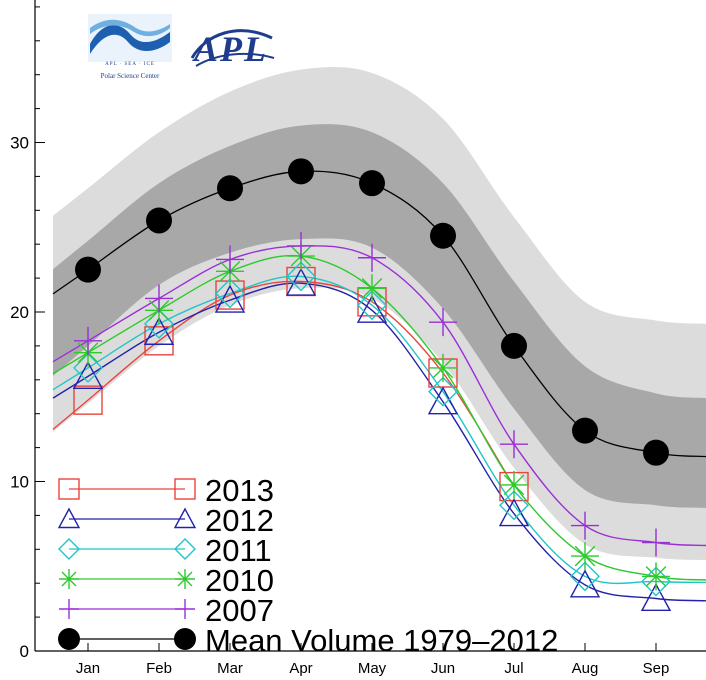 Image resolution: width=706 pixels, height=680 pixels. I want to click on x-tick-label: May, so click(372, 668).